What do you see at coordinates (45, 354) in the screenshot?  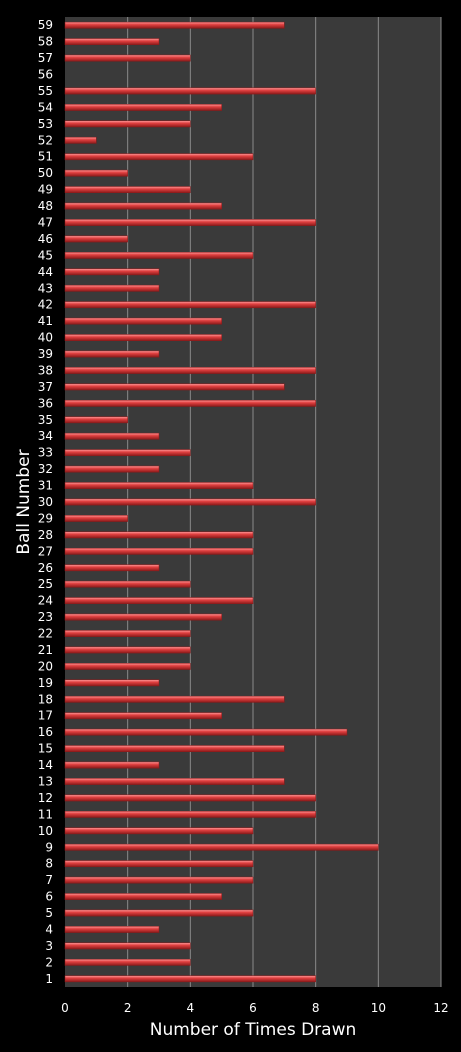 I see `y-tick-label: 39` at bounding box center [45, 354].